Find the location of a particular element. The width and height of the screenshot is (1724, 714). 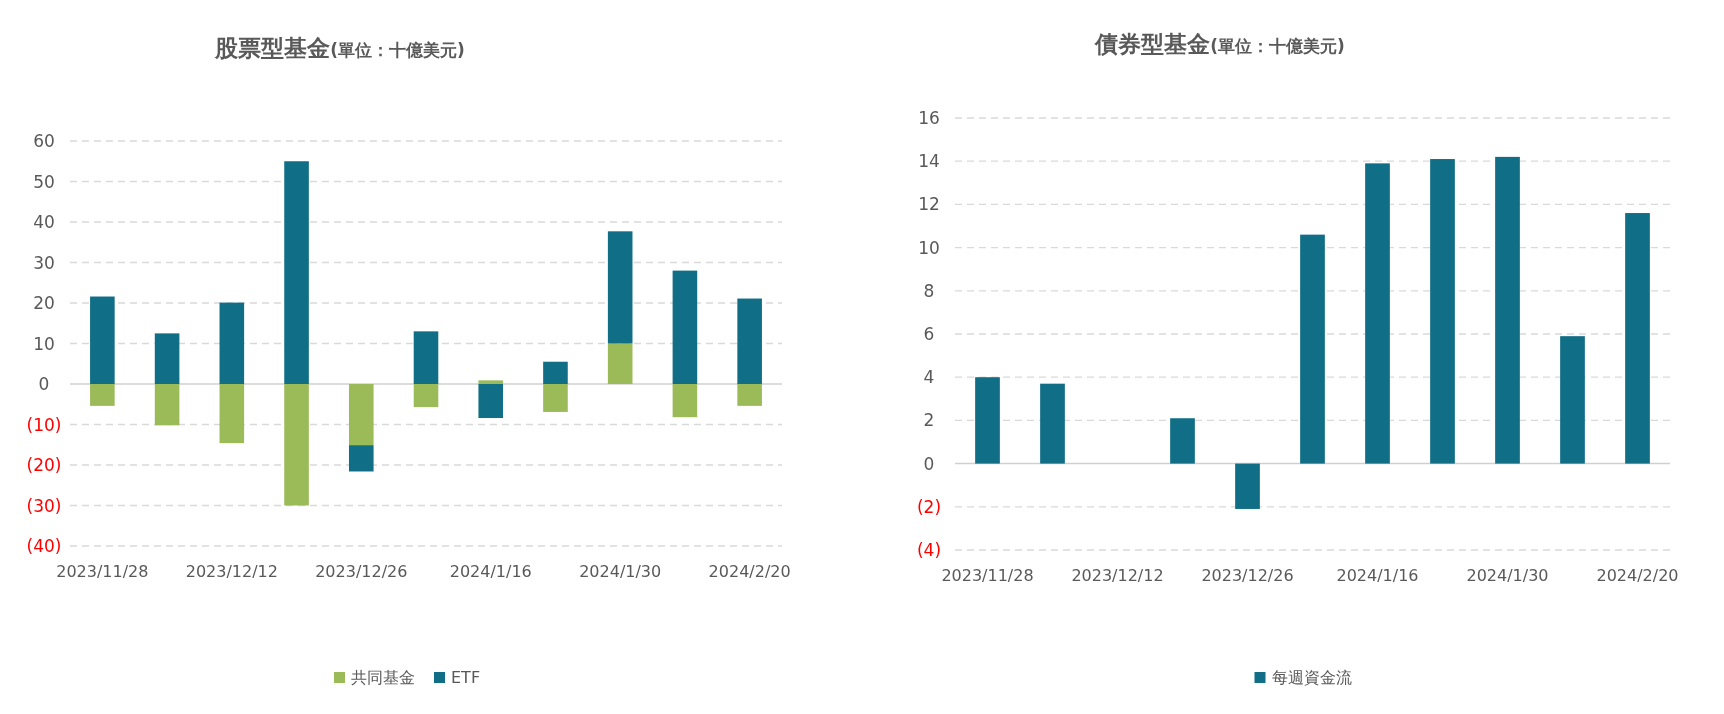

y-tick-label: (30) is located at coordinates (44, 505).